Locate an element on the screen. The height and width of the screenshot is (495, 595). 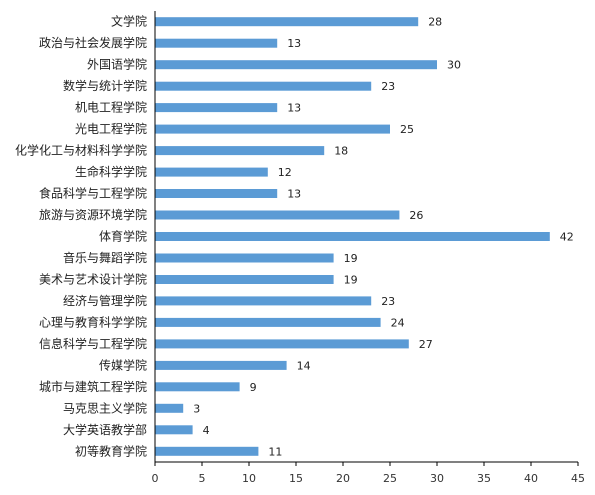
value-label-17: 9 is located at coordinates (253, 387).